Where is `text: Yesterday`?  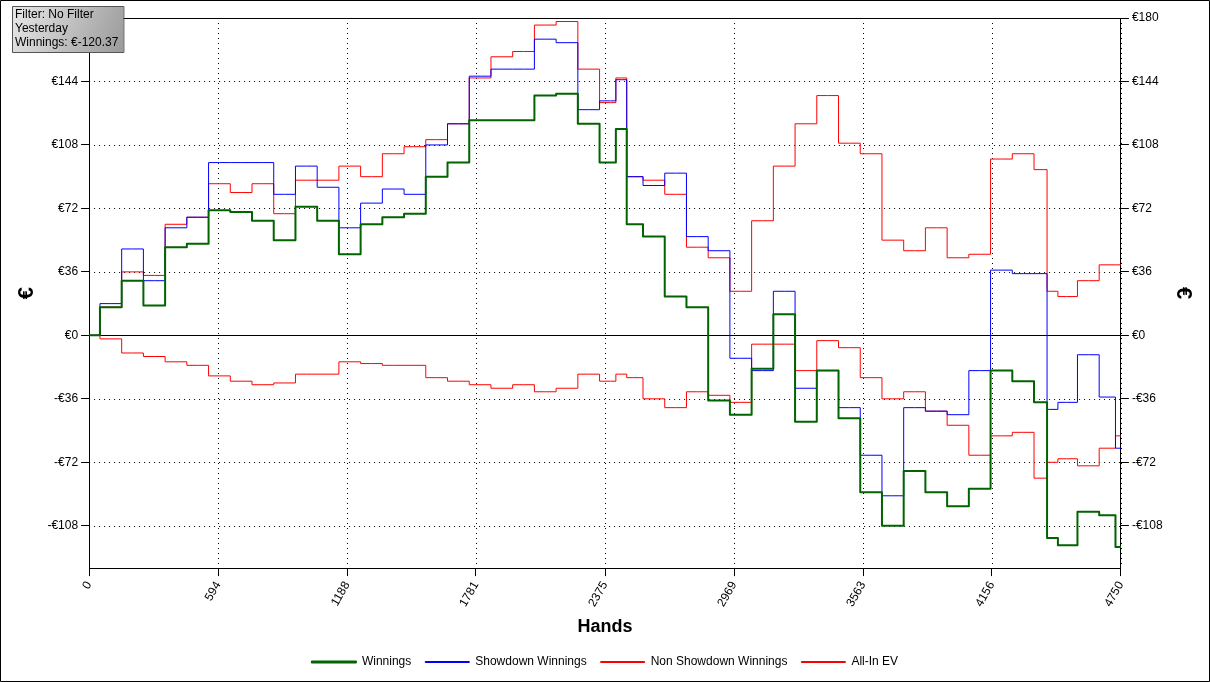
text: Yesterday is located at coordinates (41, 28).